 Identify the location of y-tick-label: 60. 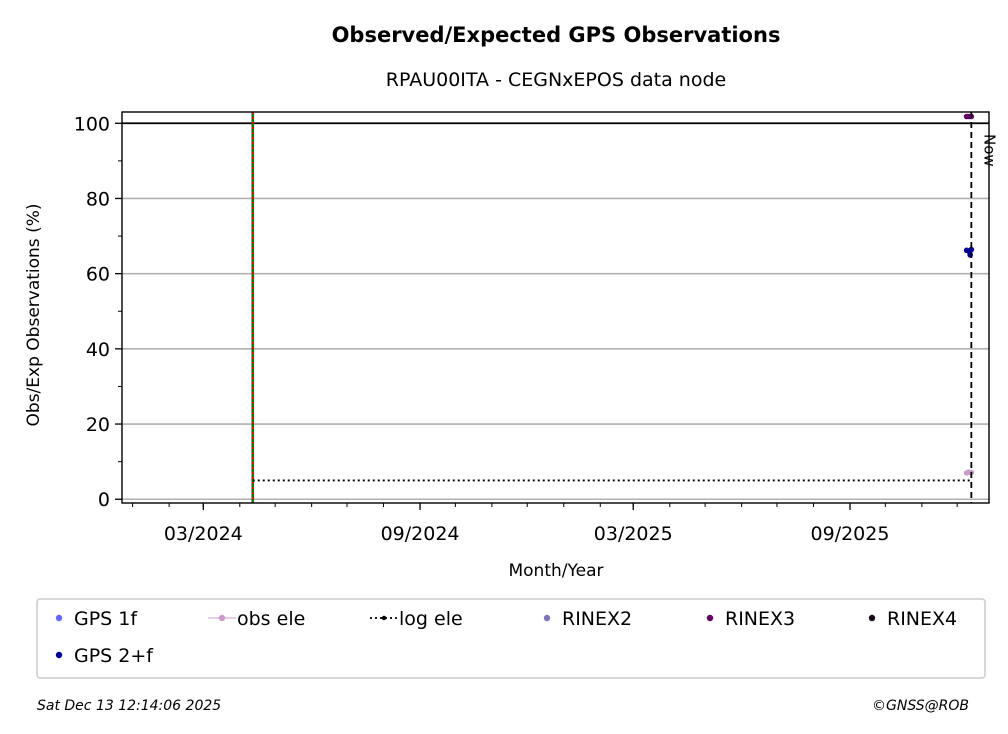
(98, 275).